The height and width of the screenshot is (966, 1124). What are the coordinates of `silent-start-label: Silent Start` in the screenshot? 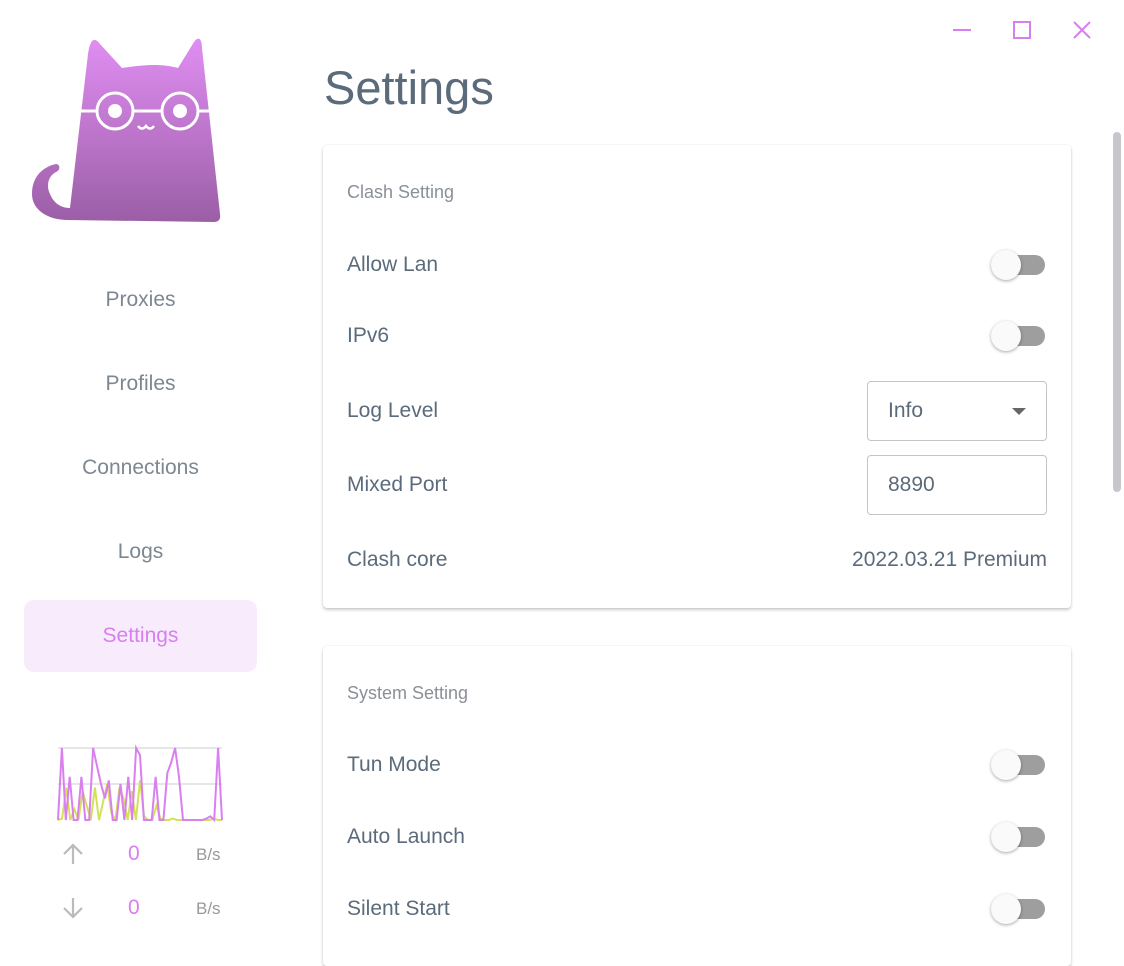 It's located at (398, 908).